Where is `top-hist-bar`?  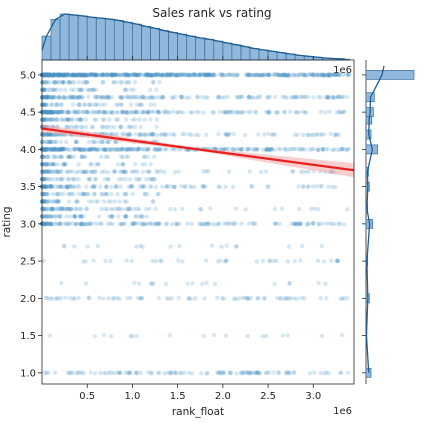
top-hist-bar is located at coordinates (91, 38).